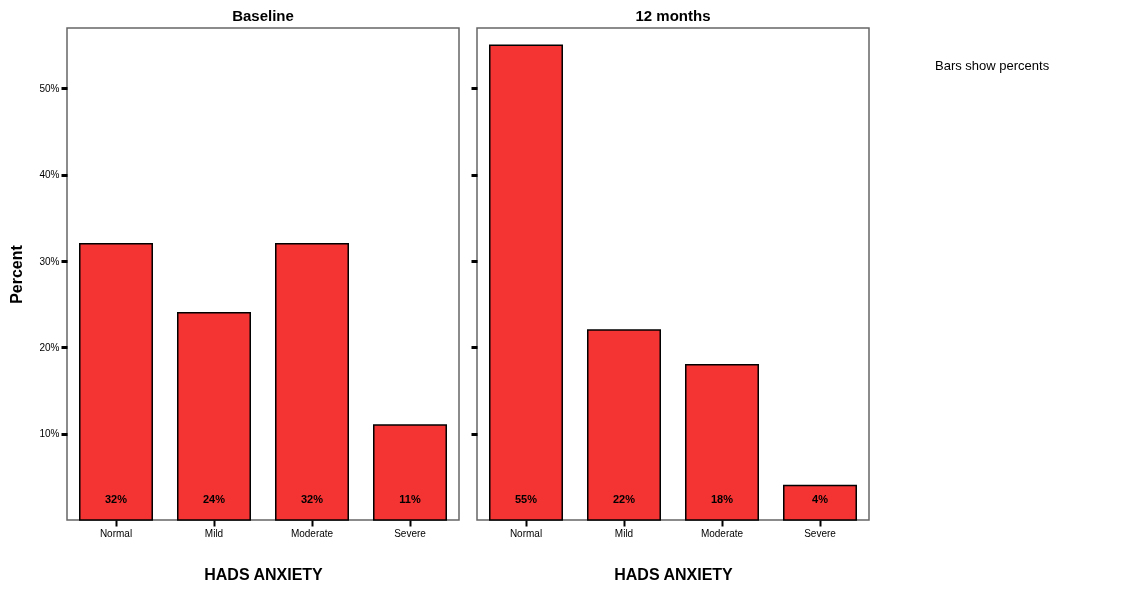  What do you see at coordinates (722, 499) in the screenshot?
I see `data-label: 18%` at bounding box center [722, 499].